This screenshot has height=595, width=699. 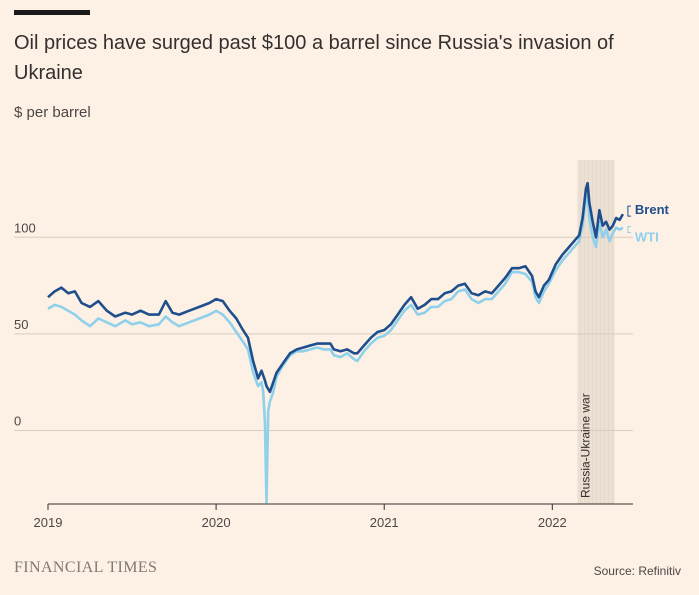 I want to click on chart-subtitle: $ per barrel, so click(x=52, y=112).